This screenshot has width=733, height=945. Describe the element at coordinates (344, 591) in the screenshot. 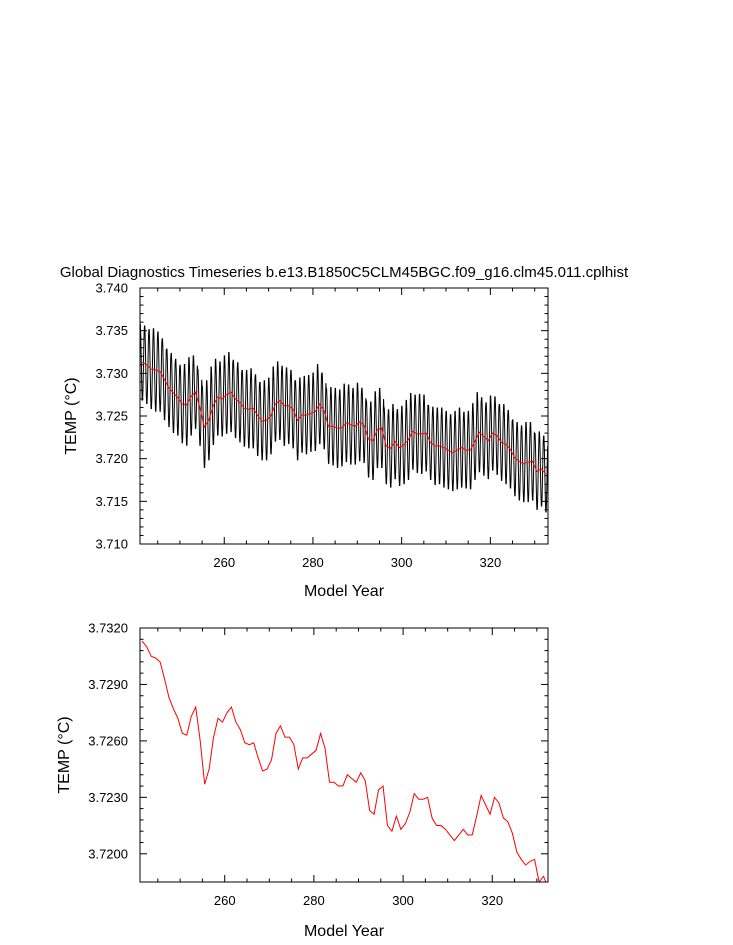

I see `top-x-axis-label: Model Year` at that location.